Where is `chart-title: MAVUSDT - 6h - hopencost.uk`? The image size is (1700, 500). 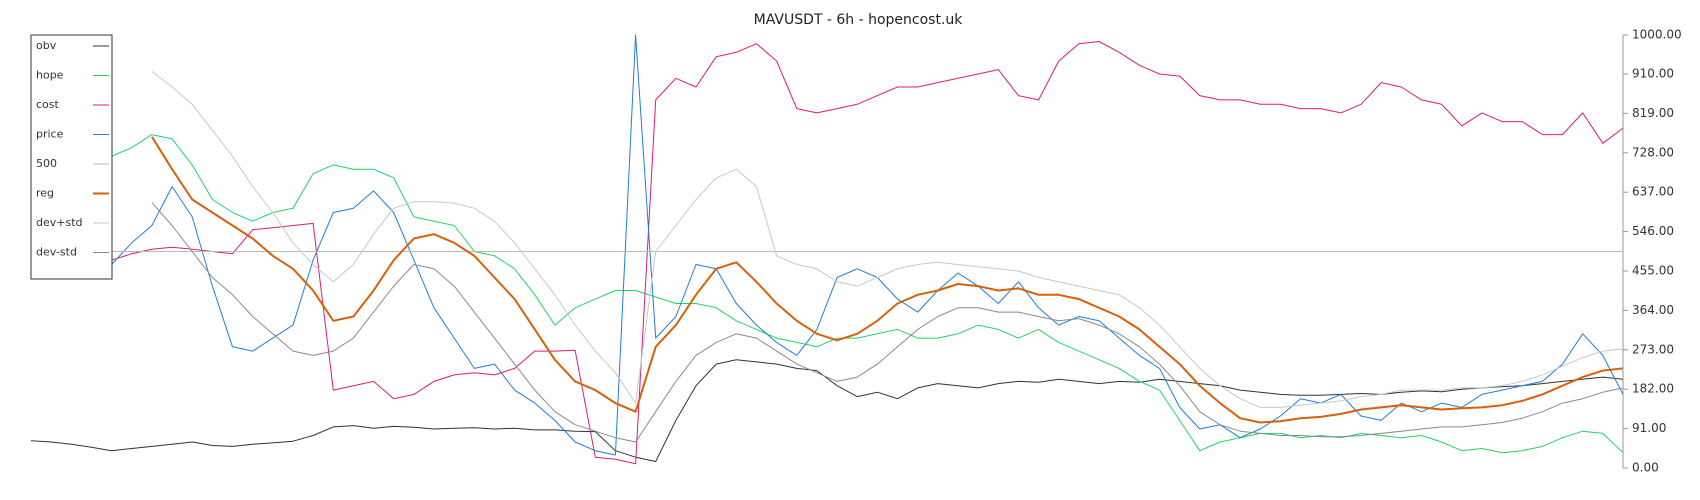
chart-title: MAVUSDT - 6h - hopencost.uk is located at coordinates (859, 20).